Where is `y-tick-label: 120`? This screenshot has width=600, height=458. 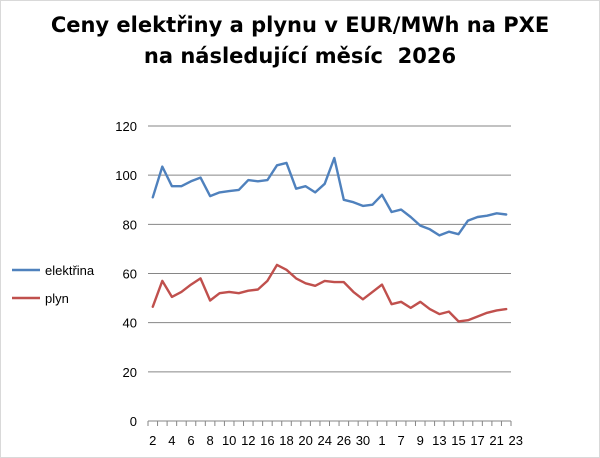
y-tick-label: 120 is located at coordinates (126, 126).